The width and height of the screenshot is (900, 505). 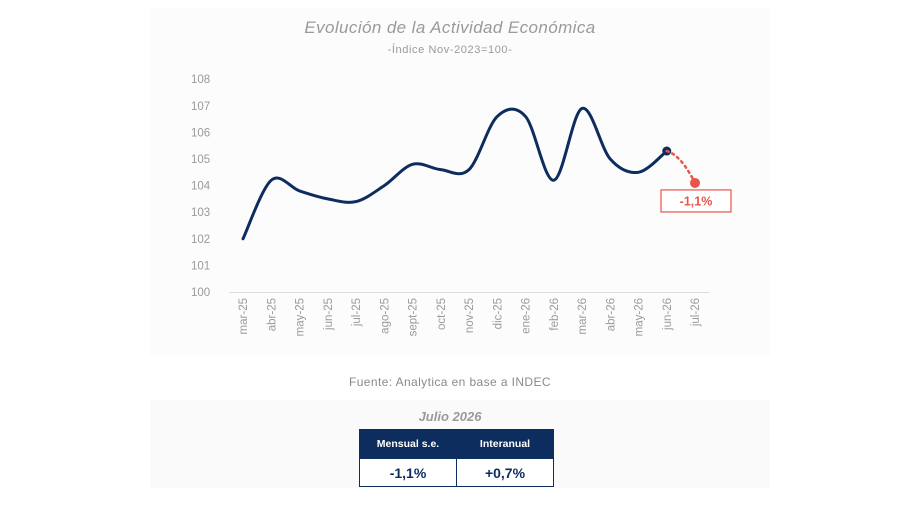 I want to click on chart-subtitle: -Índice Nov-2023=100-, so click(x=450, y=50).